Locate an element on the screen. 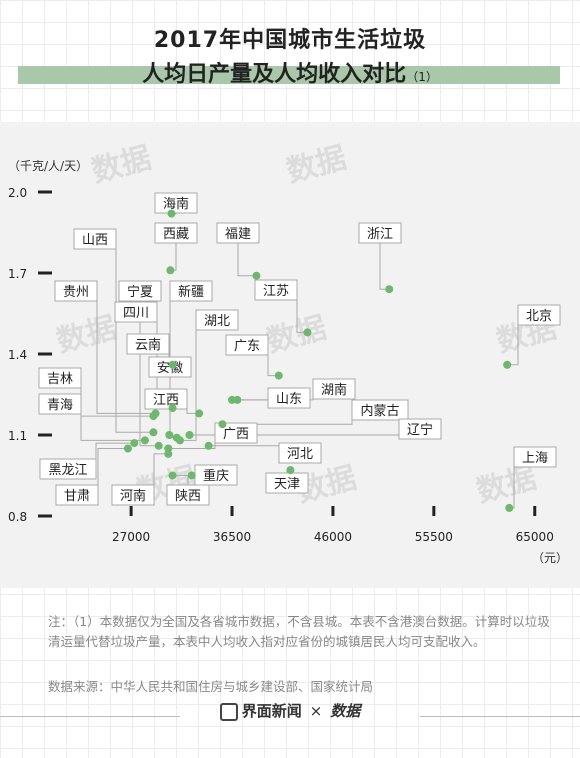 The image size is (580, 758). data-label: 山东 is located at coordinates (289, 399).